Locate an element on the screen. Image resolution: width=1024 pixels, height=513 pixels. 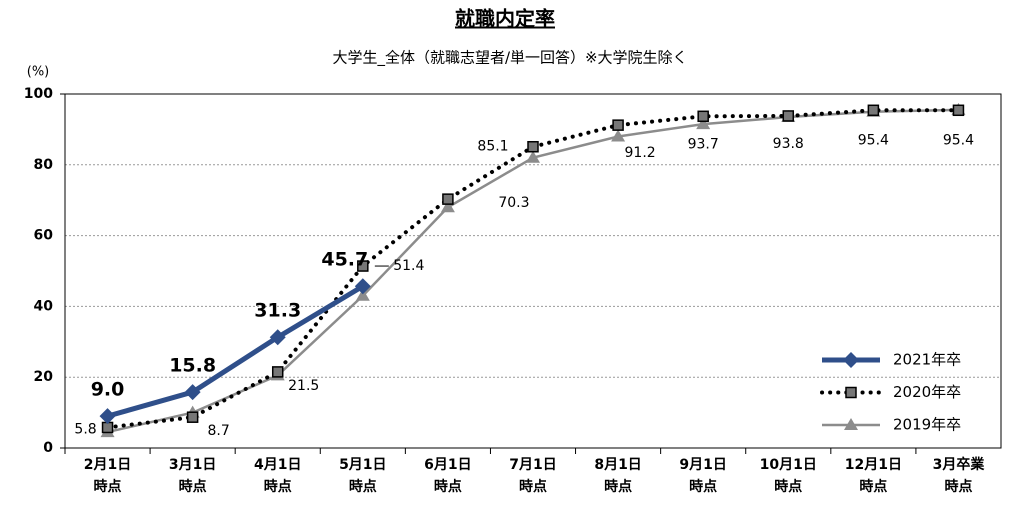
y-tick-label: 60 is located at coordinates (44, 236).